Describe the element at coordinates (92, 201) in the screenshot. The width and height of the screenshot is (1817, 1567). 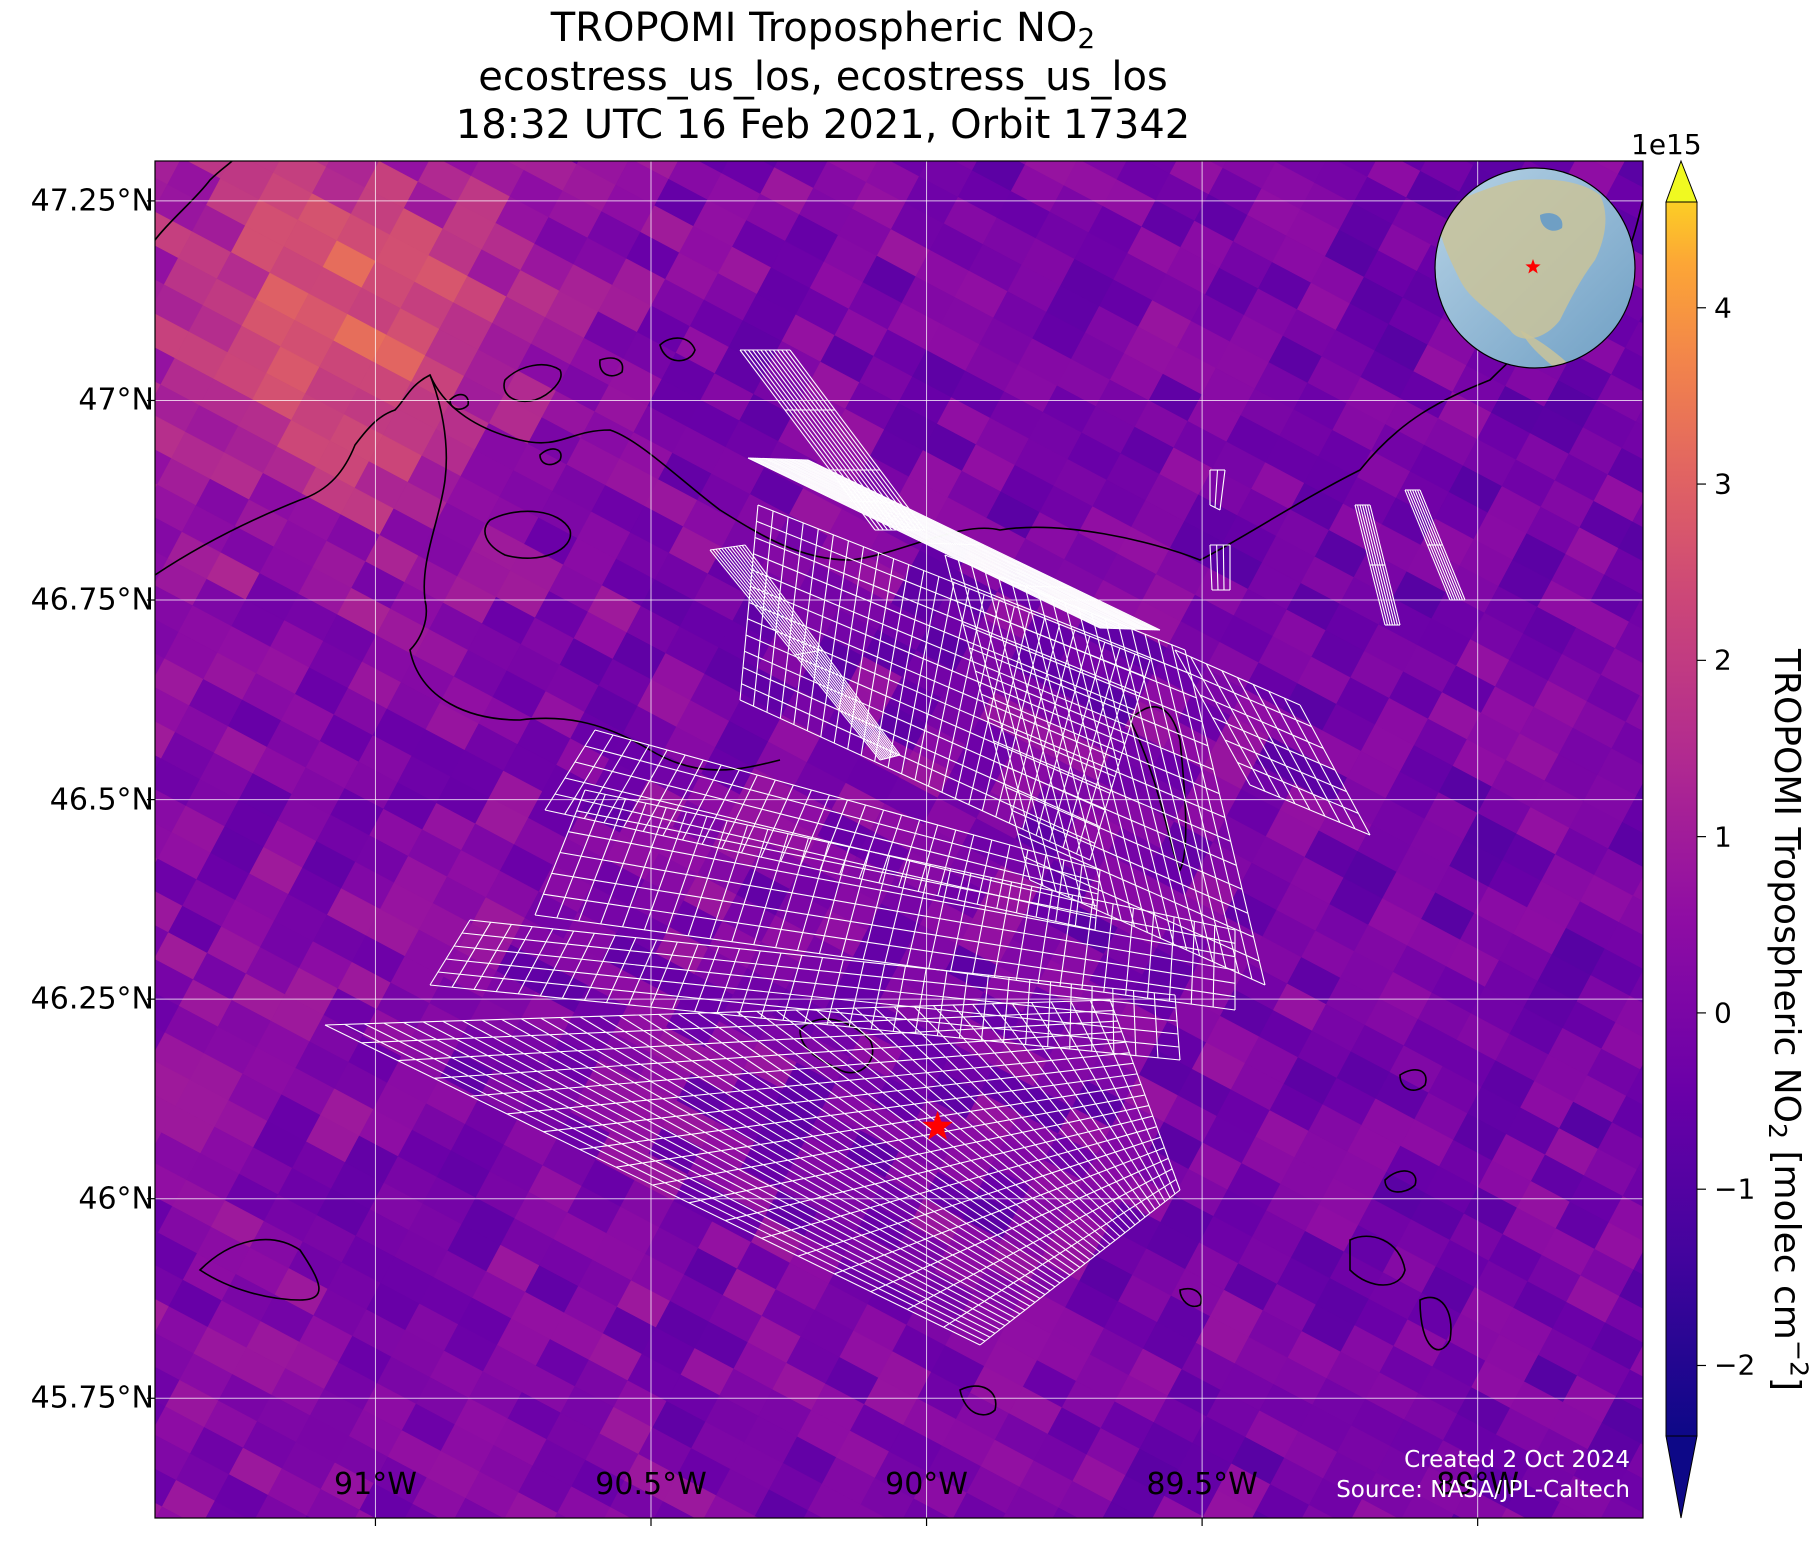
I see `lat-tick-label: 47.25°N` at that location.